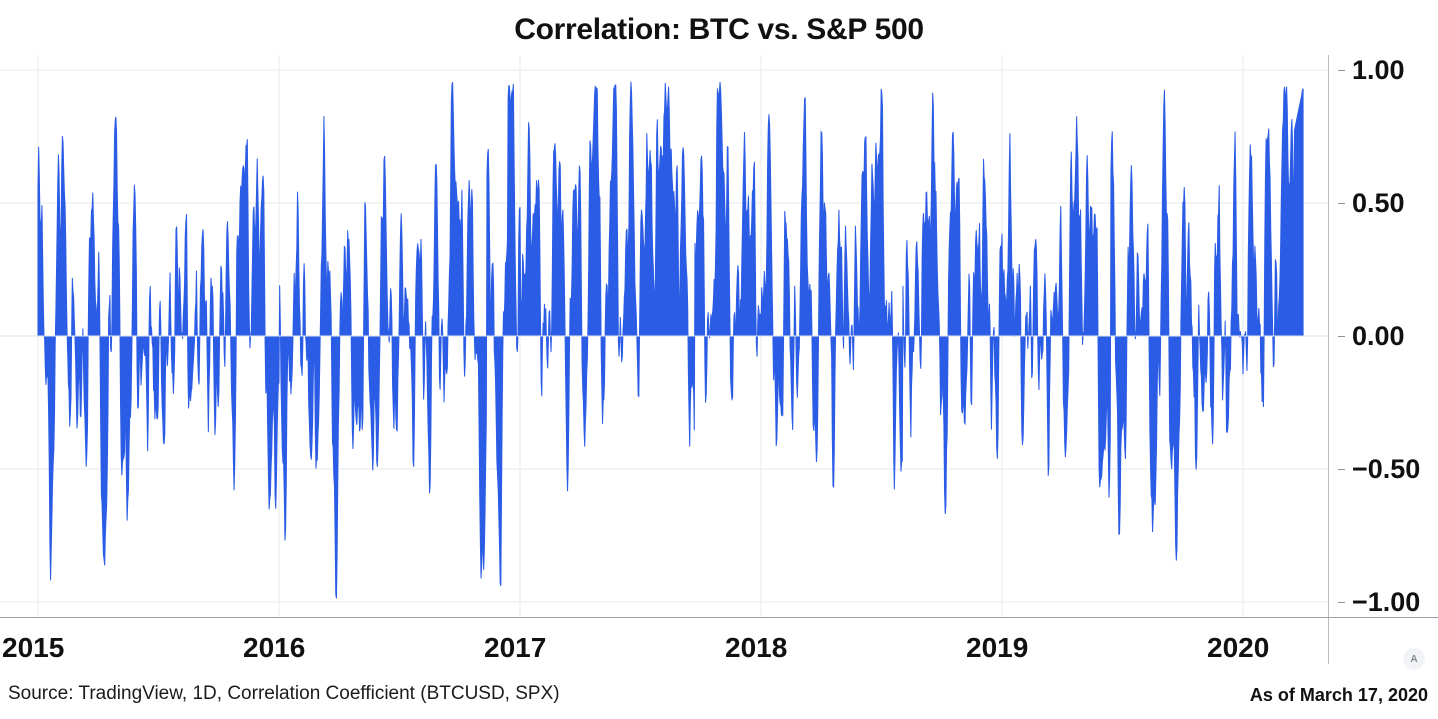 The height and width of the screenshot is (719, 1438). Describe the element at coordinates (33, 647) in the screenshot. I see `x-tick-label: 2015` at that location.